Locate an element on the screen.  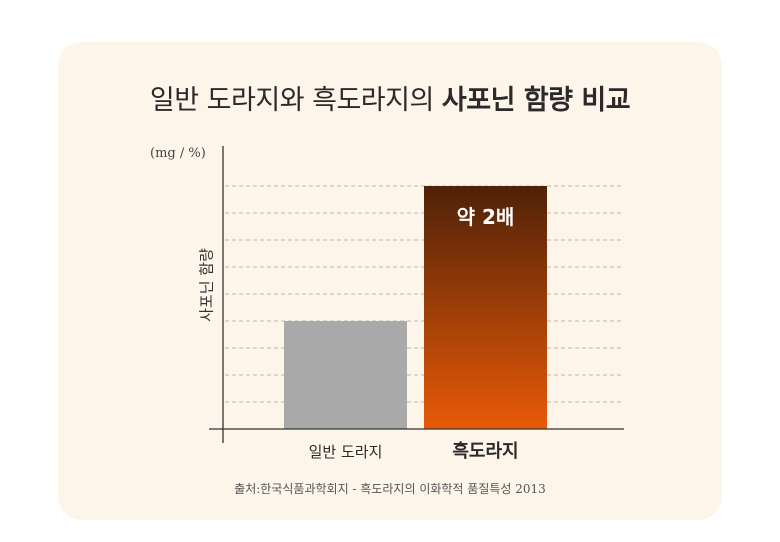
x-tick-label: 일반 도라지 is located at coordinates (346, 452).